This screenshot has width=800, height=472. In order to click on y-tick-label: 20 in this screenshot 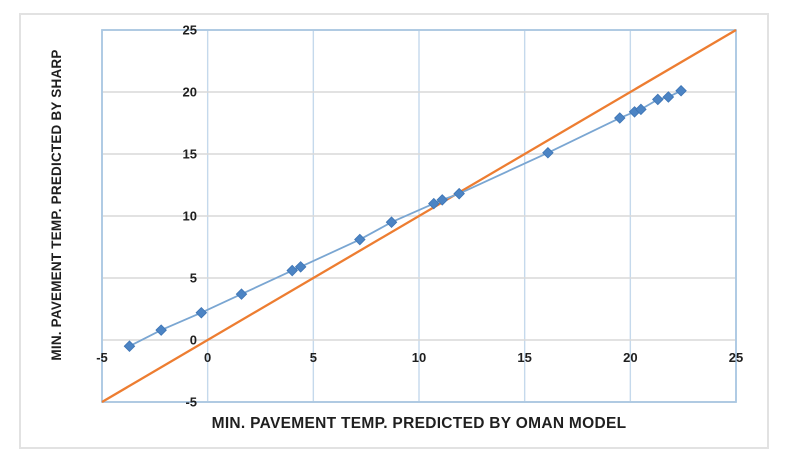, I will do `click(190, 92)`.